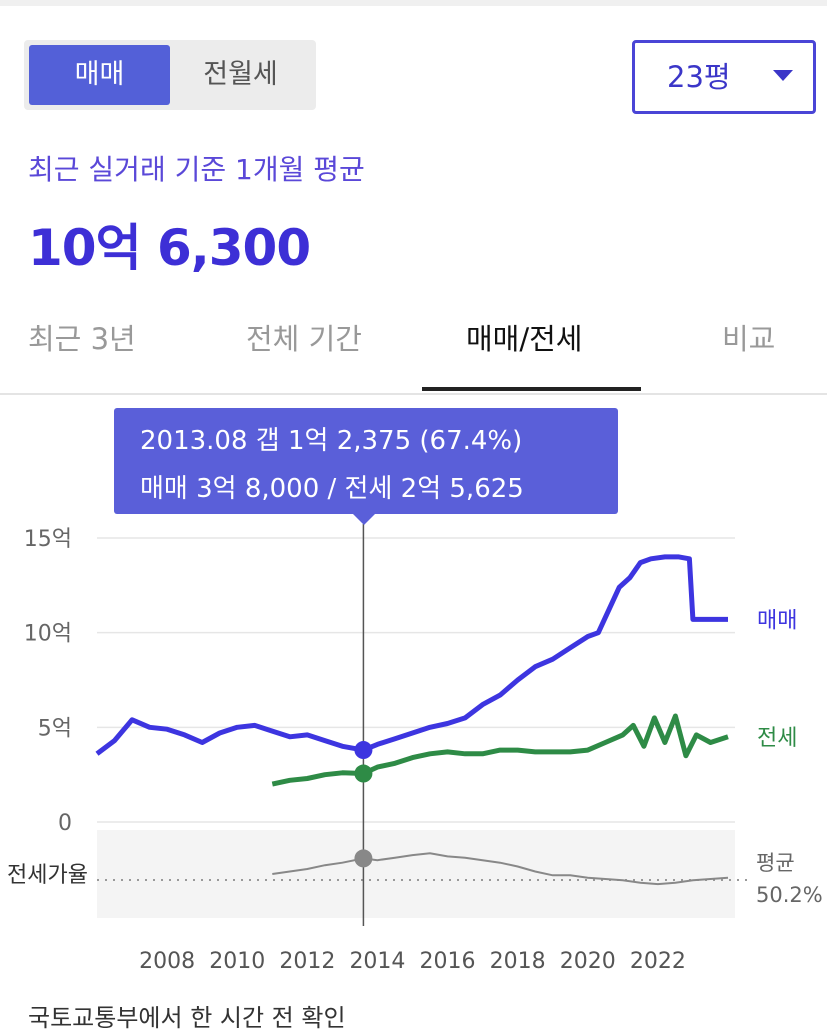 The width and height of the screenshot is (827, 1033). What do you see at coordinates (304, 339) in the screenshot?
I see `tab-all-period: 전체 기간` at bounding box center [304, 339].